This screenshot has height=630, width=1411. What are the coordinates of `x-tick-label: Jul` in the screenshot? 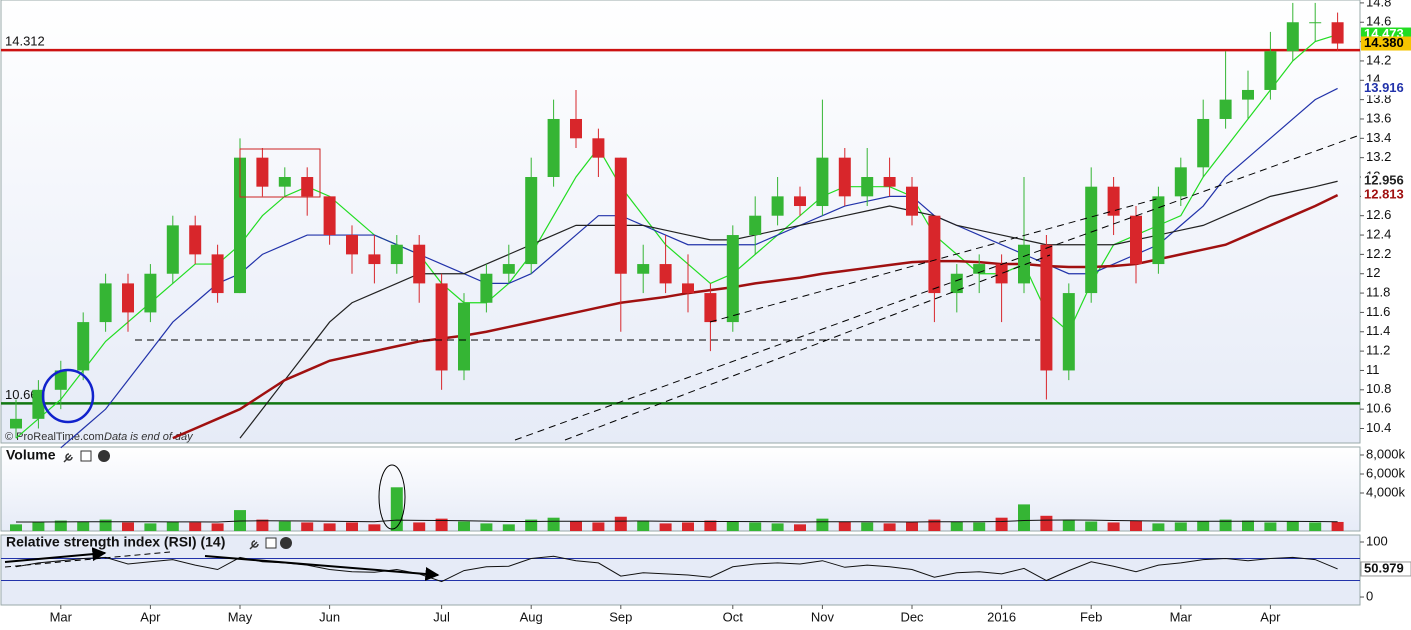 It's located at (441, 616).